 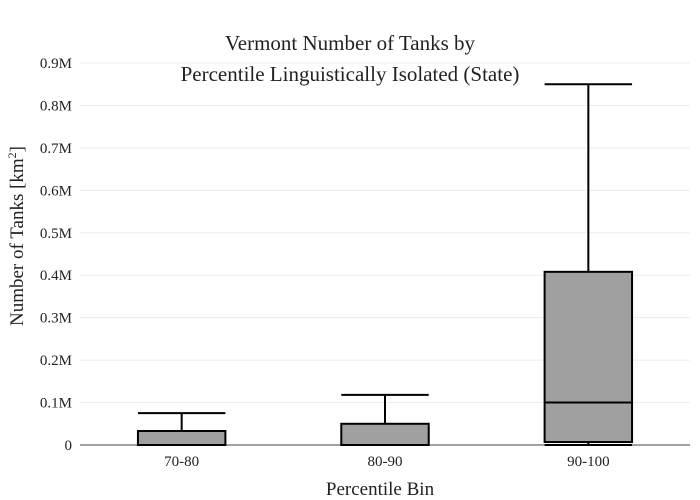 I want to click on y-tick-label: 0.8M, so click(x=56, y=106).